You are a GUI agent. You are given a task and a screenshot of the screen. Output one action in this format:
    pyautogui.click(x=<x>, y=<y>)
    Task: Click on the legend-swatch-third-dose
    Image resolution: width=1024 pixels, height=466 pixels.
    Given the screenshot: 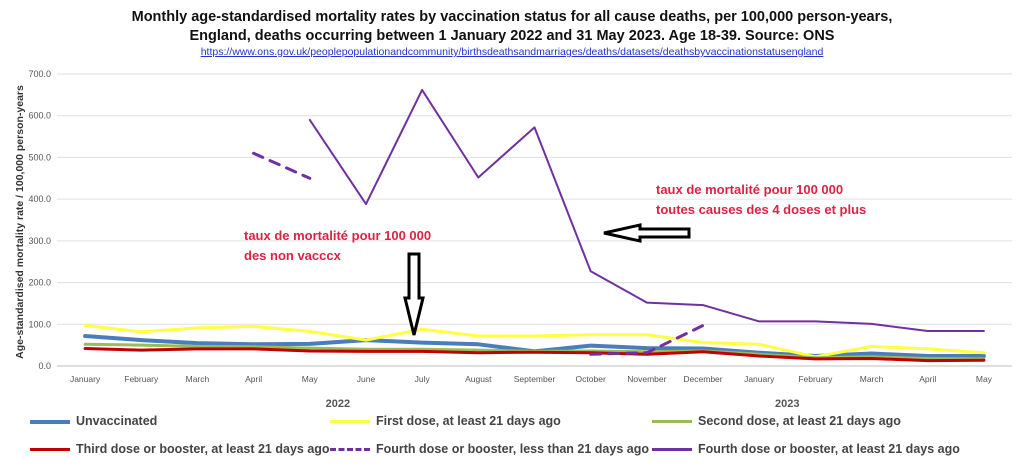 What is the action you would take?
    pyautogui.click(x=50, y=450)
    